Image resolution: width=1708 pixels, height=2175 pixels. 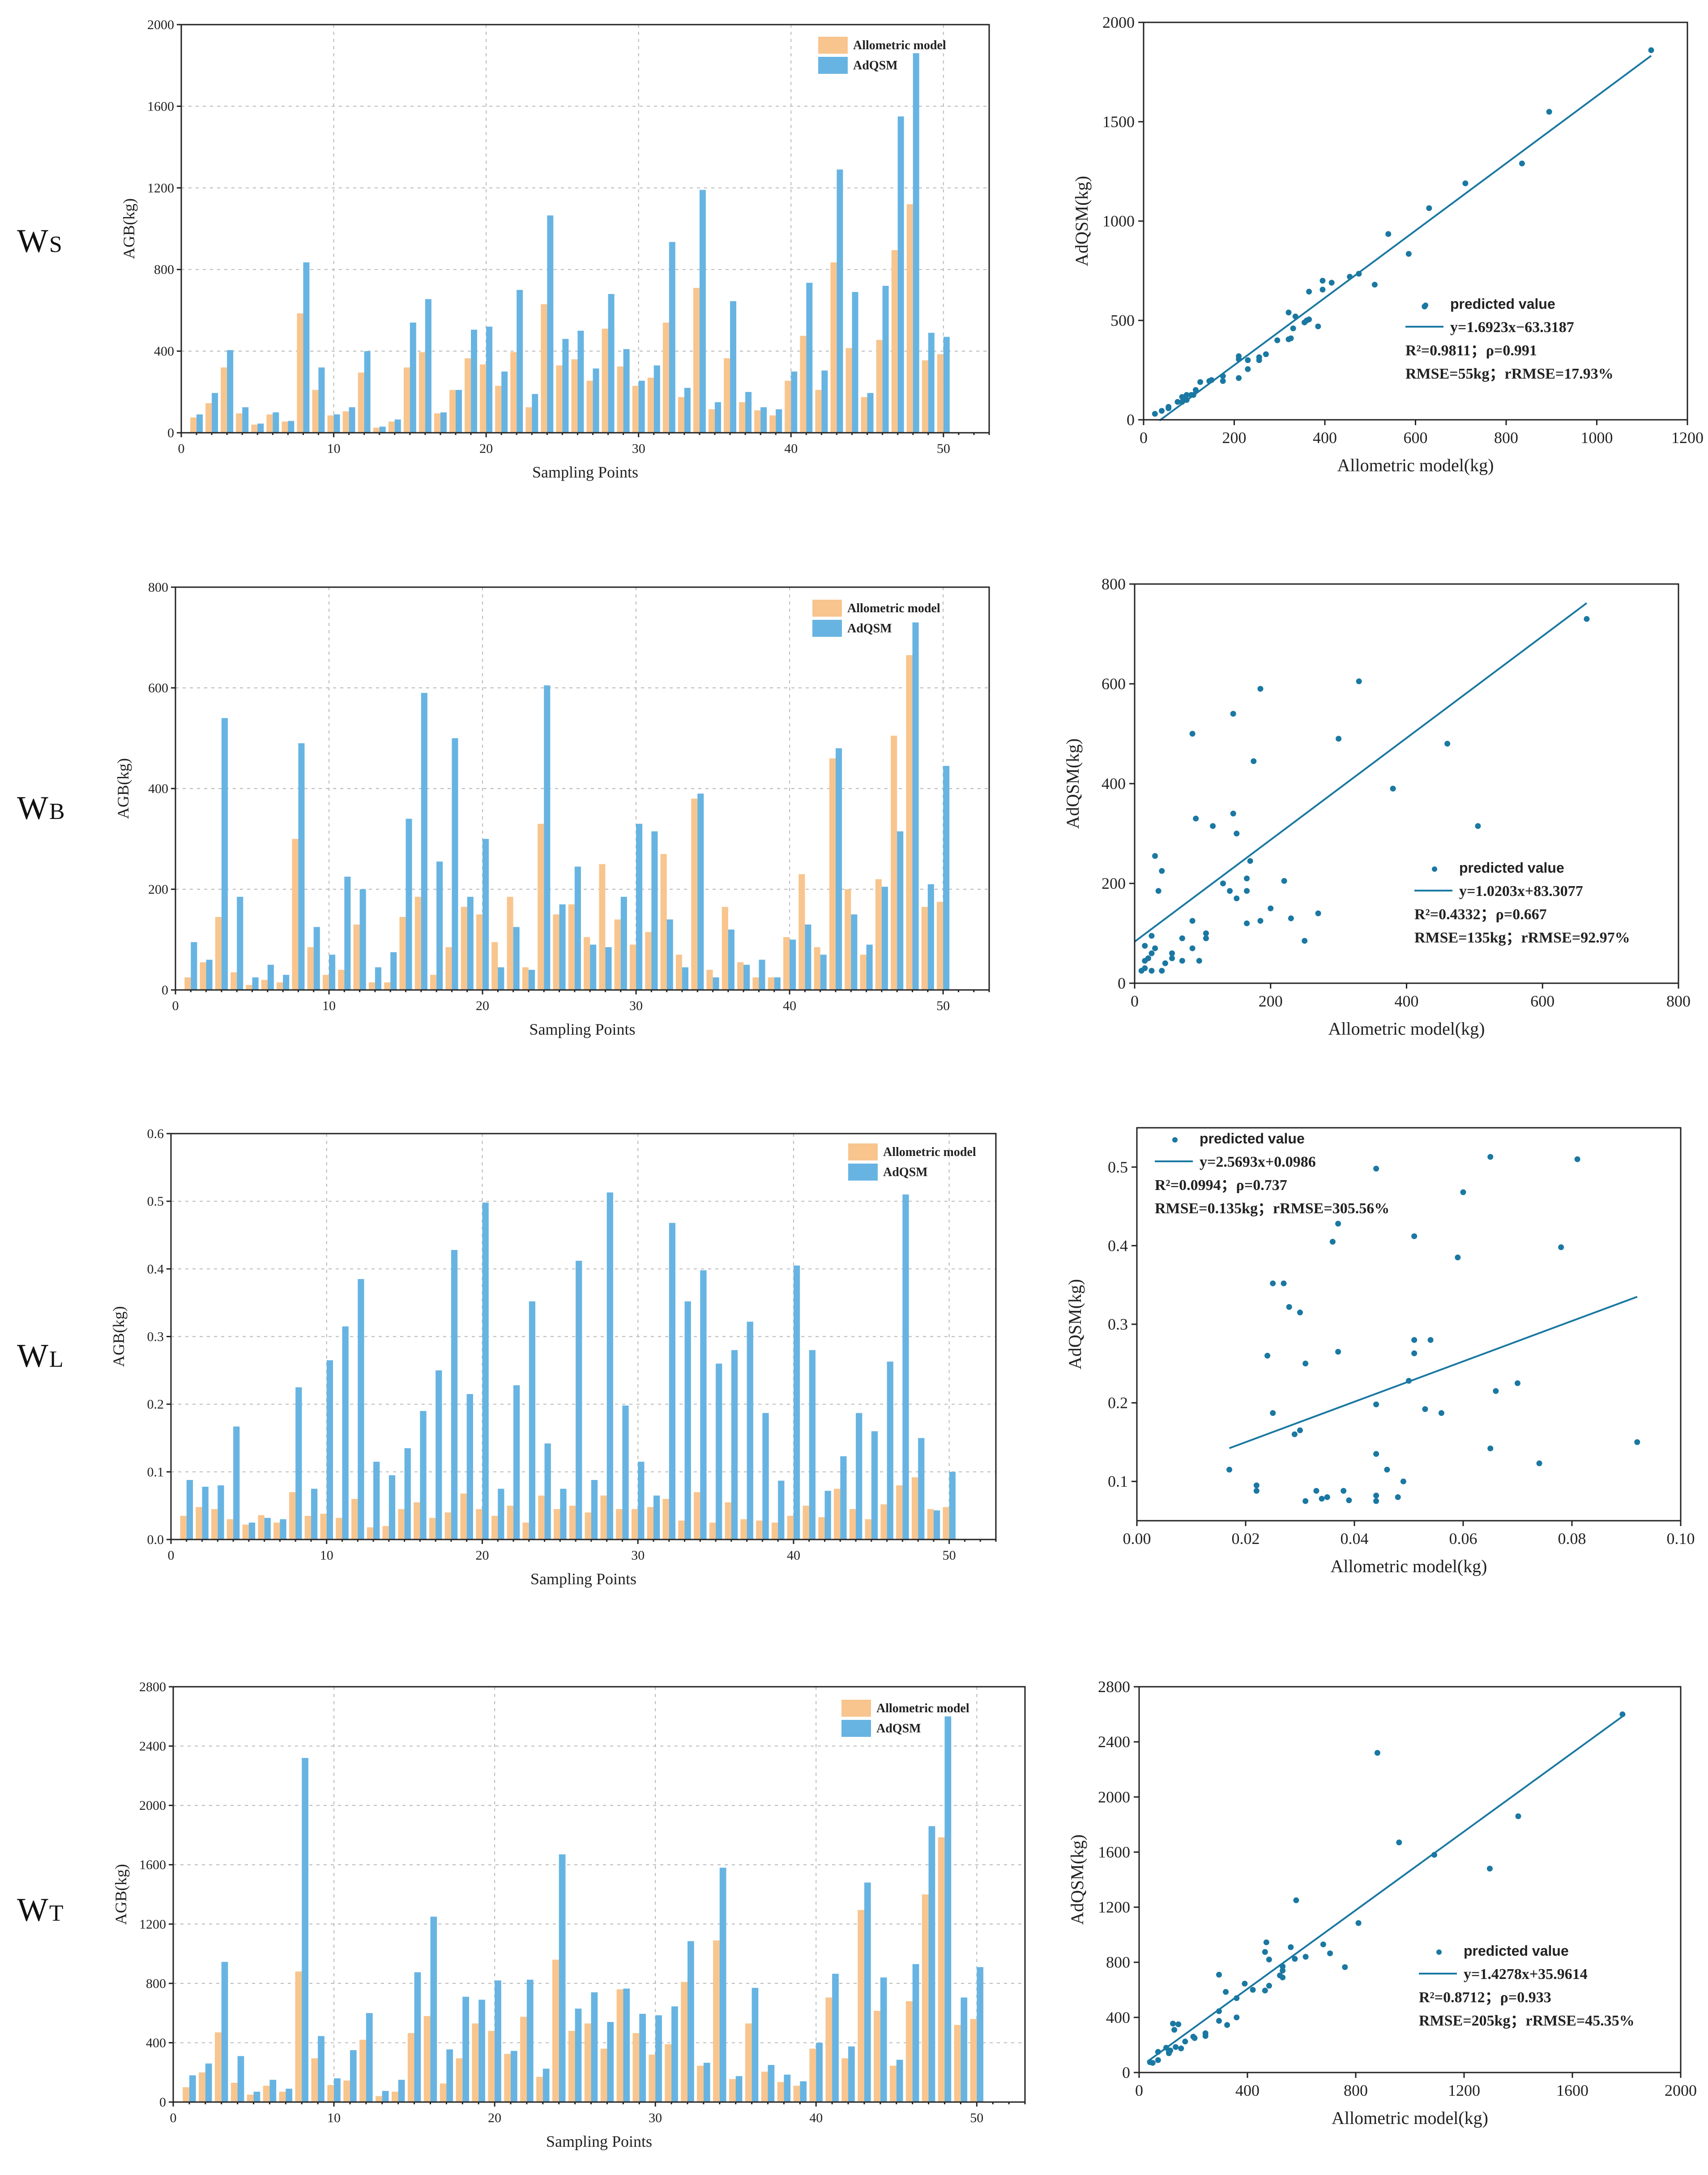 What do you see at coordinates (155, 1269) in the screenshot?
I see `y-tick-label: 0.4` at bounding box center [155, 1269].